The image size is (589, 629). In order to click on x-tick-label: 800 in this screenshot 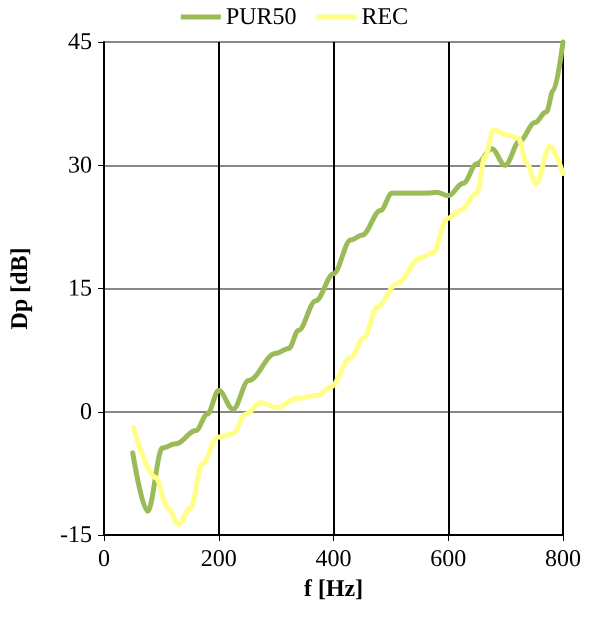, I will do `click(563, 559)`.